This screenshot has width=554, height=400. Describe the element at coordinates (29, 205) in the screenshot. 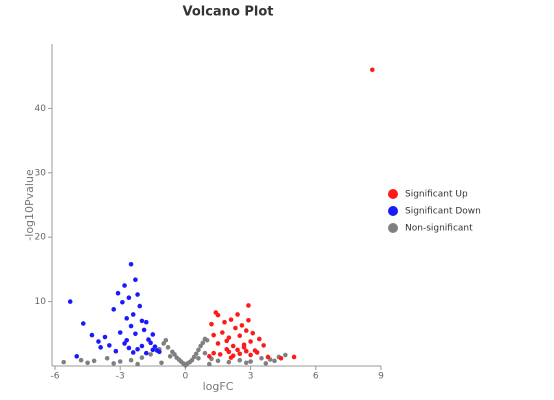

I see `y-axis-title: -log10Pvalue` at that location.